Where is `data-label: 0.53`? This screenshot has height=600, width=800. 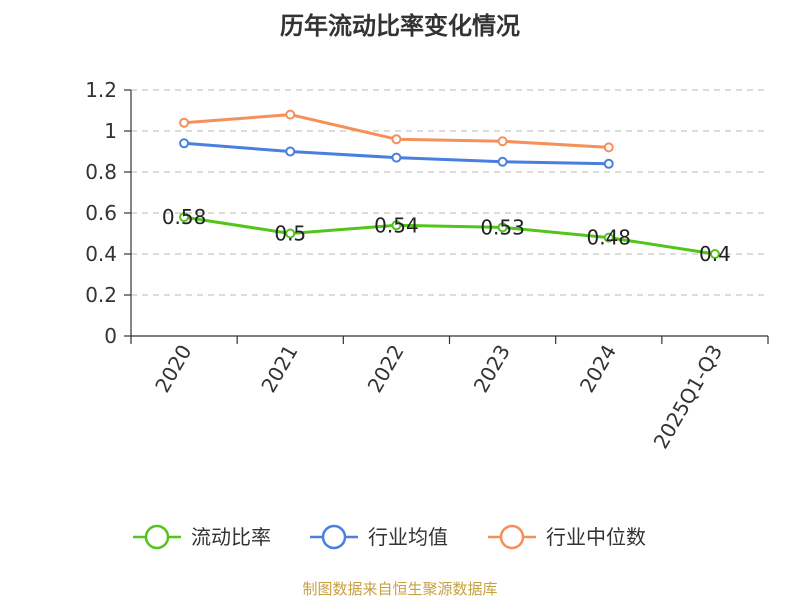 data-label: 0.53 is located at coordinates (502, 227).